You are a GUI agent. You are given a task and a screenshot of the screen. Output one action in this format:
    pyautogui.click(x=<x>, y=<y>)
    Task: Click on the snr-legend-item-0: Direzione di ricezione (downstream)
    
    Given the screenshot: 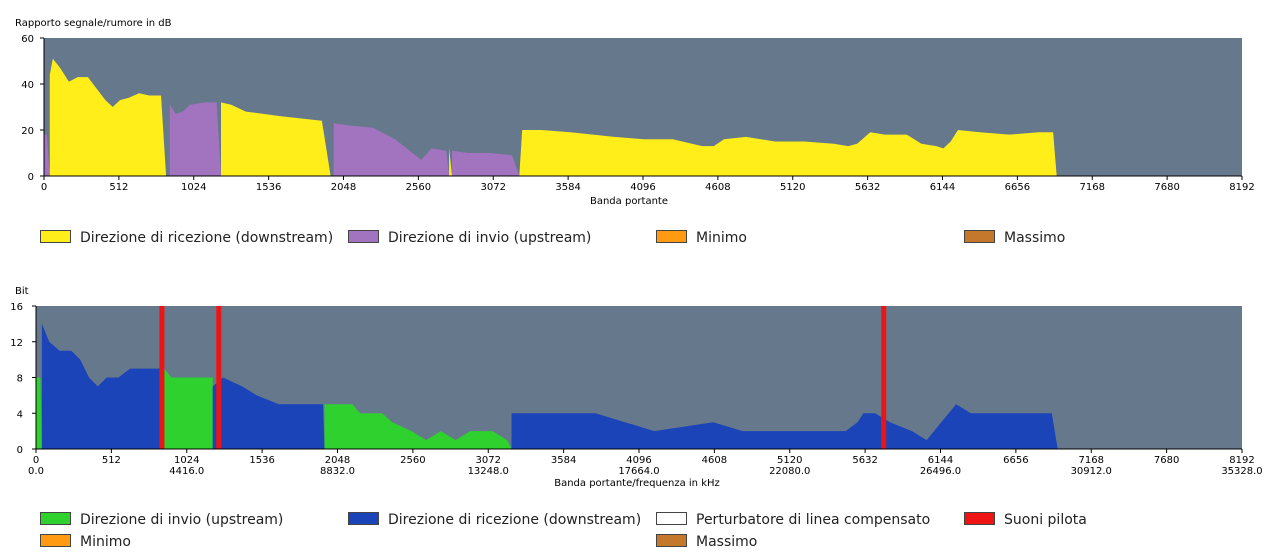 What is the action you would take?
    pyautogui.click(x=186, y=238)
    